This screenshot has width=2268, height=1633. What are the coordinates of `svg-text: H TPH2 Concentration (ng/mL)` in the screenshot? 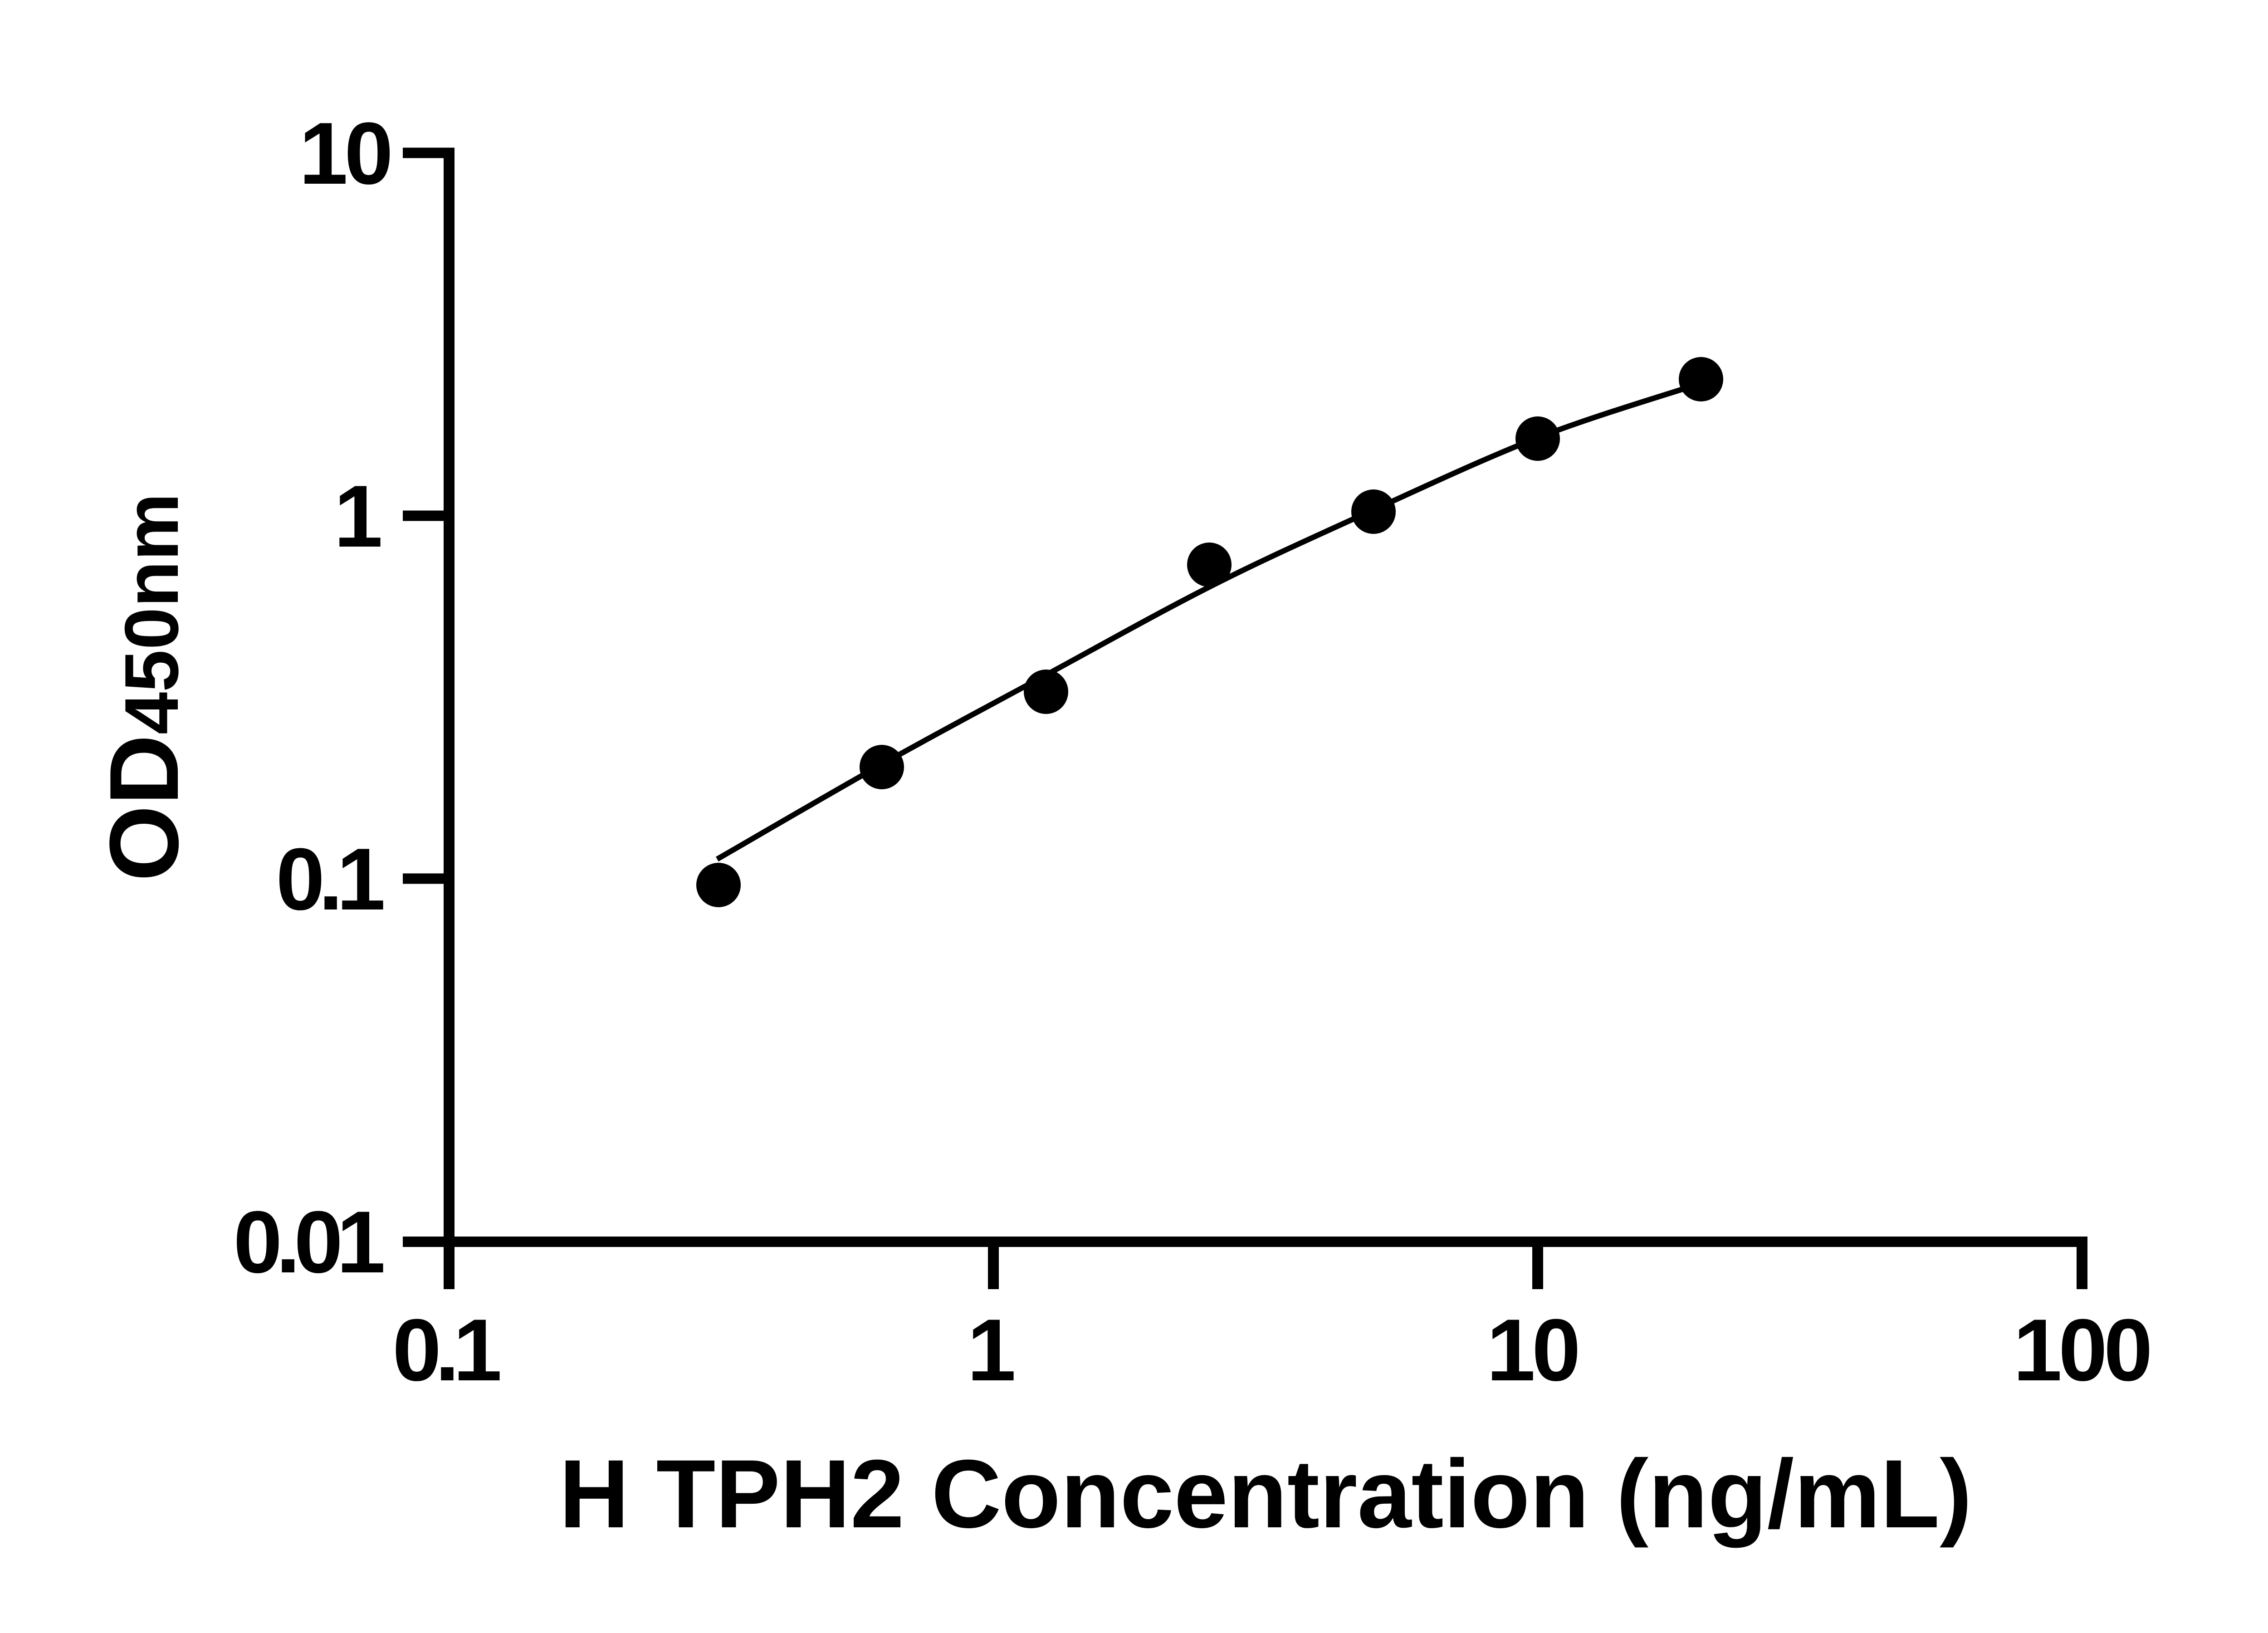 It's located at (1265, 1494).